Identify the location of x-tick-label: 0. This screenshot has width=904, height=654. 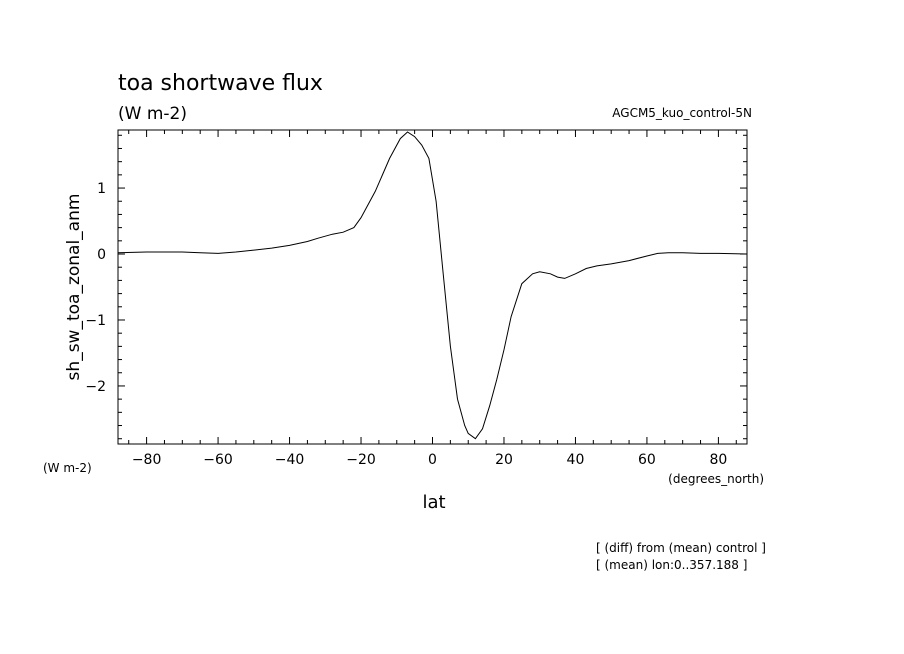
(432, 460).